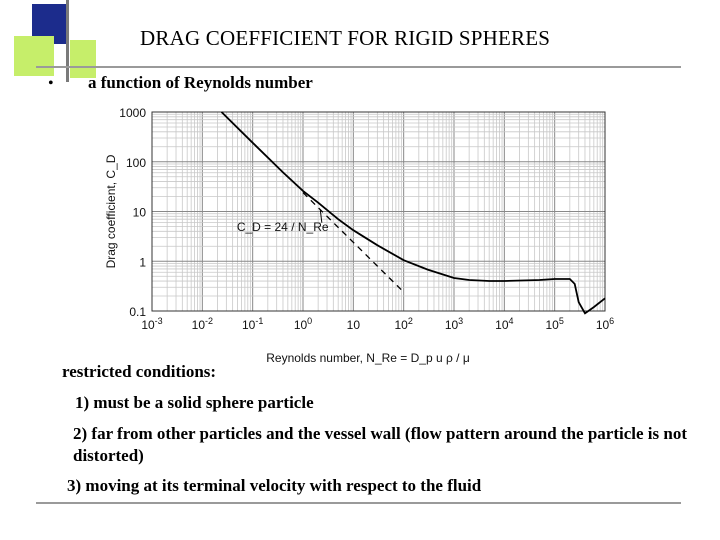 The image size is (720, 540). Describe the element at coordinates (202, 324) in the screenshot. I see `x-tick-label: 10⁻²` at that location.